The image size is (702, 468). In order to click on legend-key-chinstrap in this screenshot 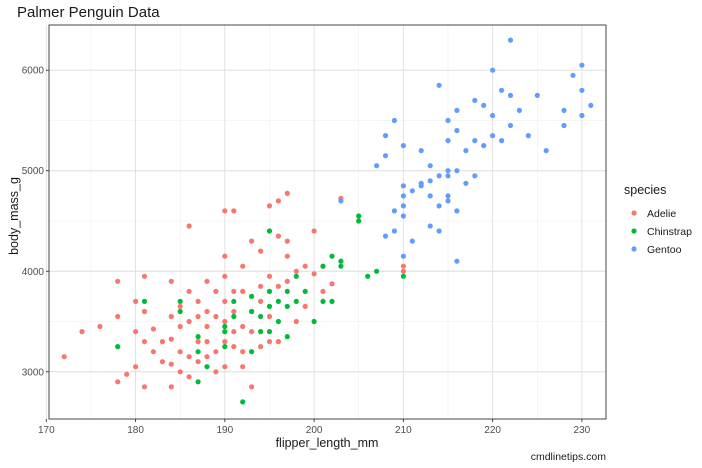, I will do `click(634, 231)`.